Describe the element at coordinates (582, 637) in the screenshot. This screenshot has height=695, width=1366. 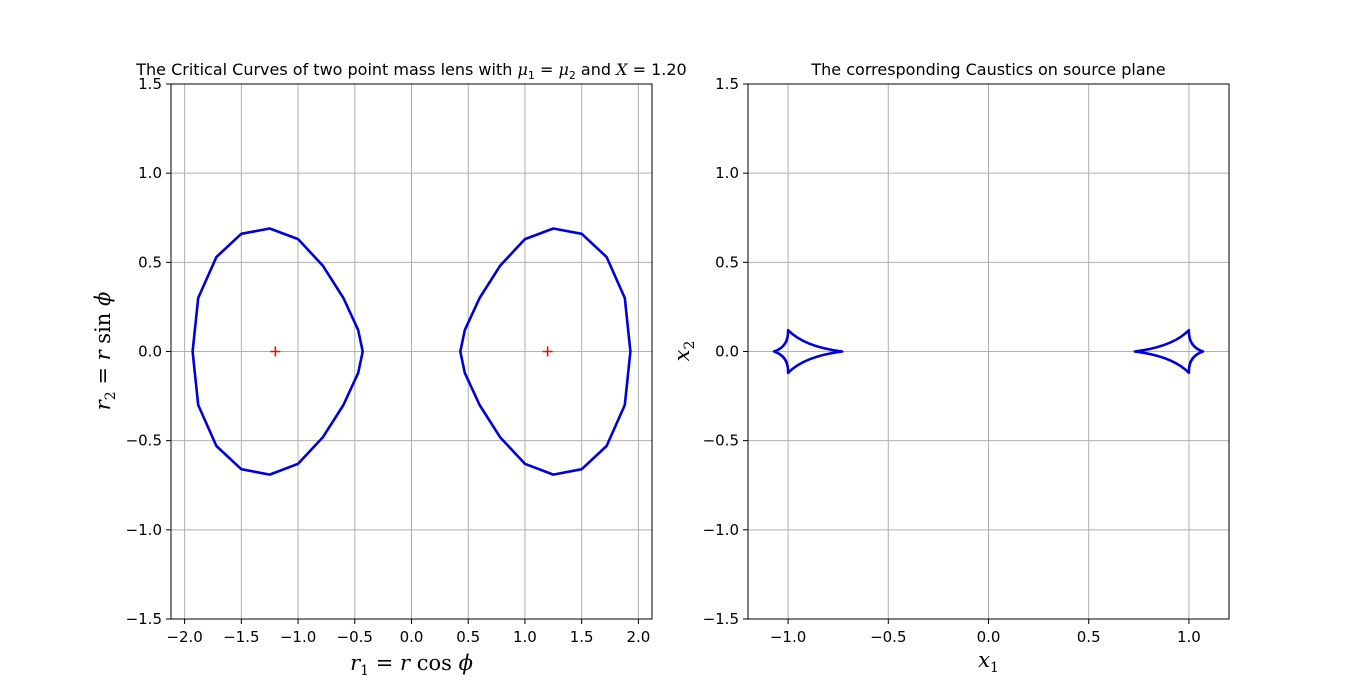
I see `x-tick-label: 1.5` at that location.